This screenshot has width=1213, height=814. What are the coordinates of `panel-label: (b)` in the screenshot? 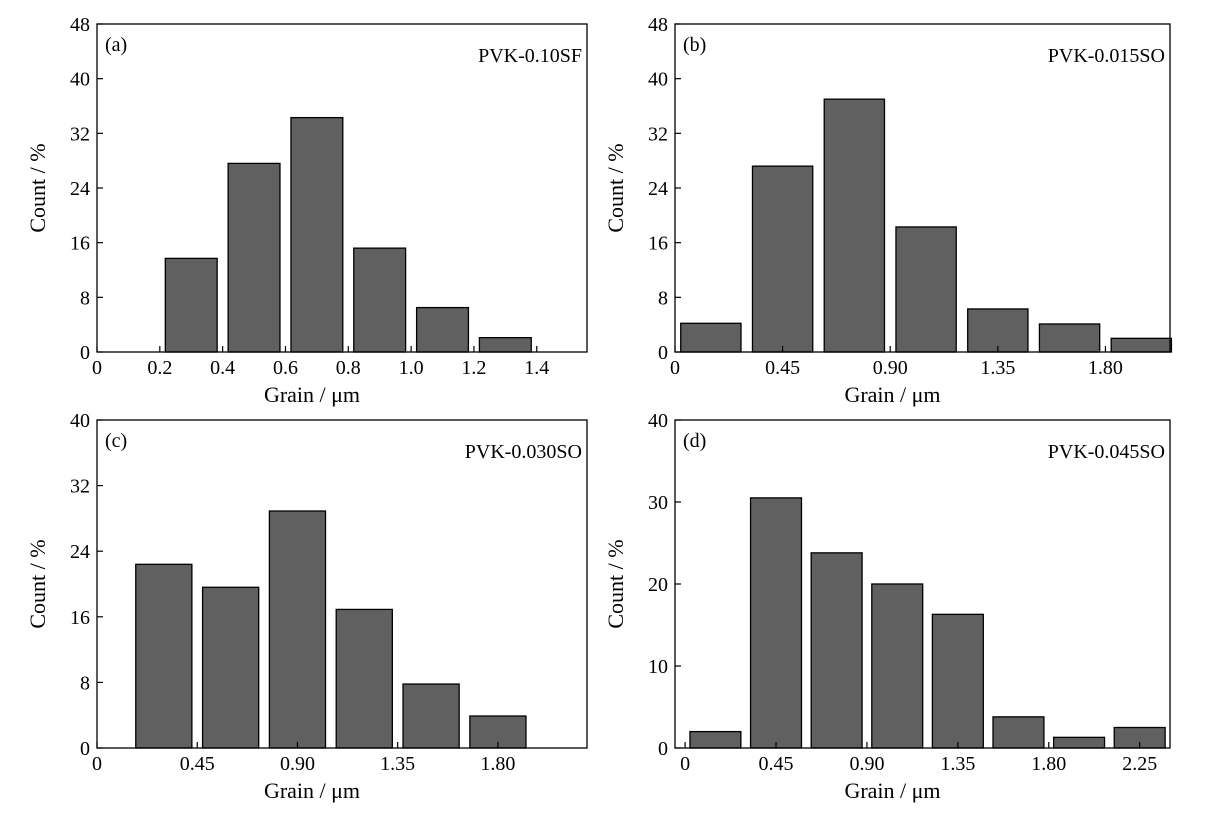 It's located at (694, 45).